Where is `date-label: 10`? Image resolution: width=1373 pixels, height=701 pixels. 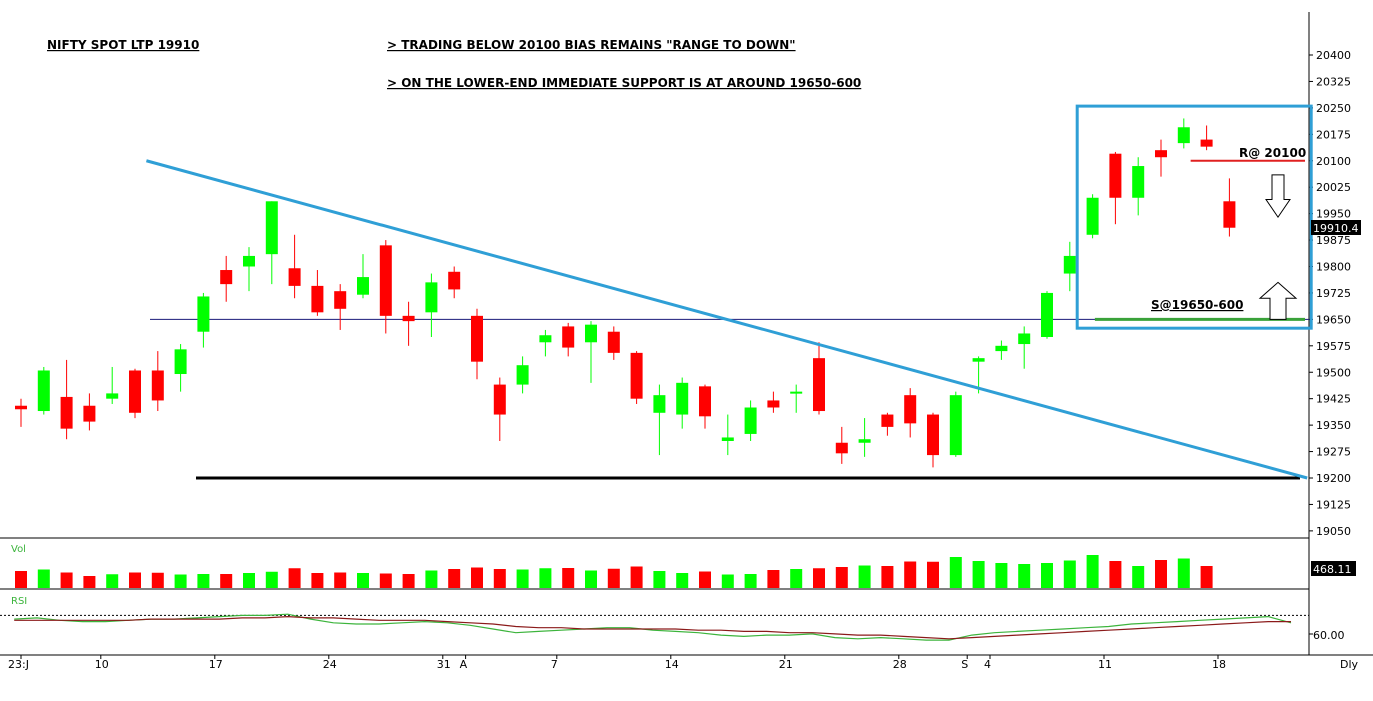 date-label: 10 is located at coordinates (102, 664).